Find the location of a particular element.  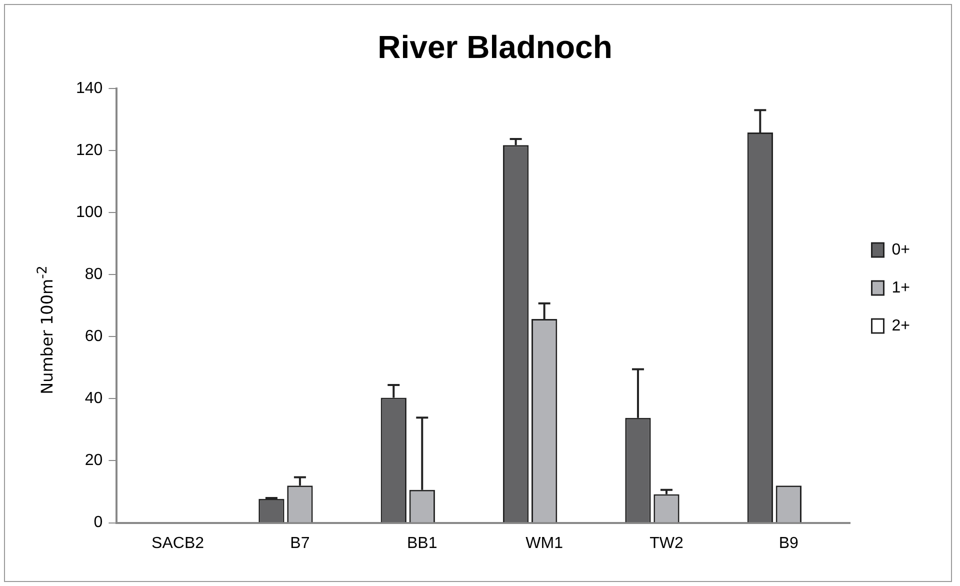

y-tick-label: 120 is located at coordinates (89, 150).